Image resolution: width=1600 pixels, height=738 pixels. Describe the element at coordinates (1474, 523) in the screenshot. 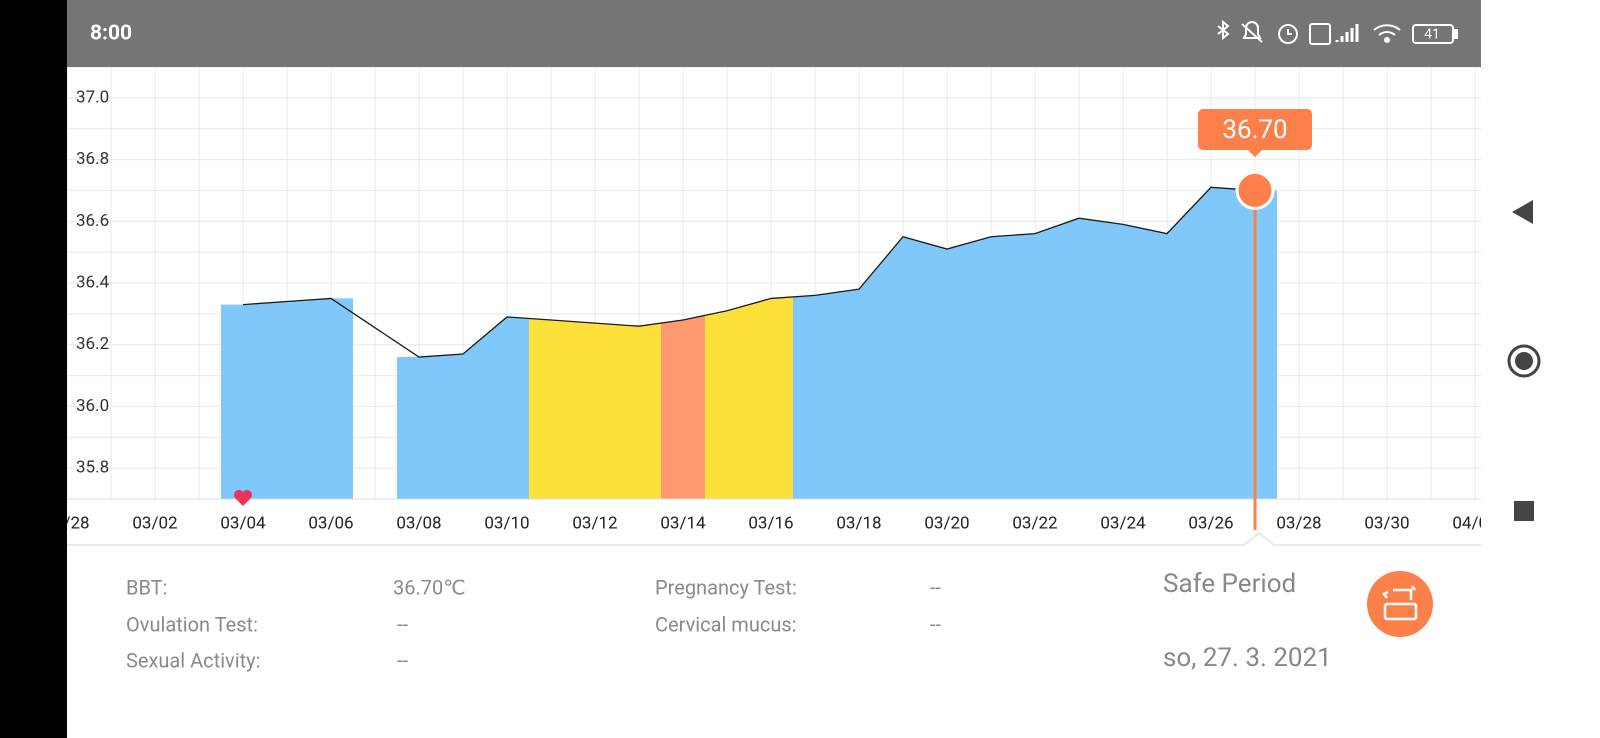

I see `x-tick-label: 04/01` at that location.